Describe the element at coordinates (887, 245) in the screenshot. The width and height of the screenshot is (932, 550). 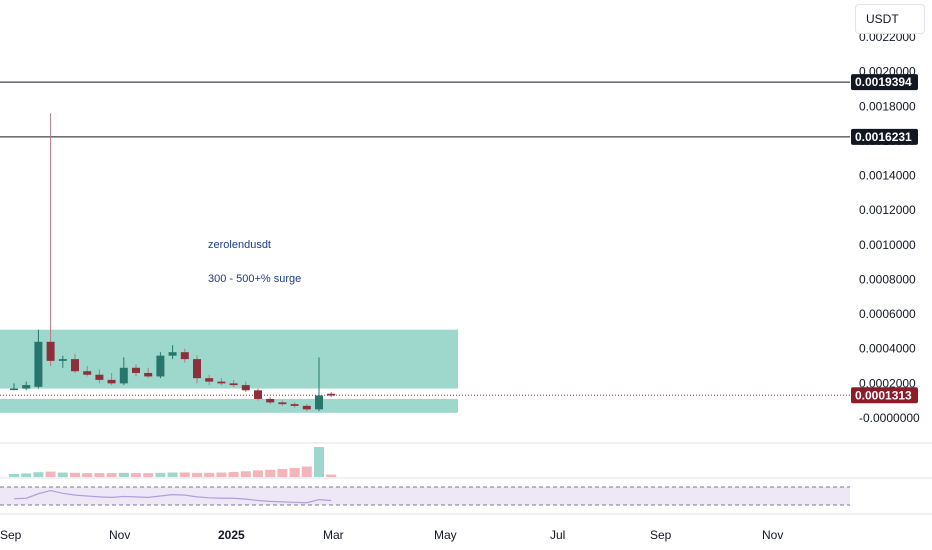
I see `y-tick-label-6: 0.0010000` at that location.